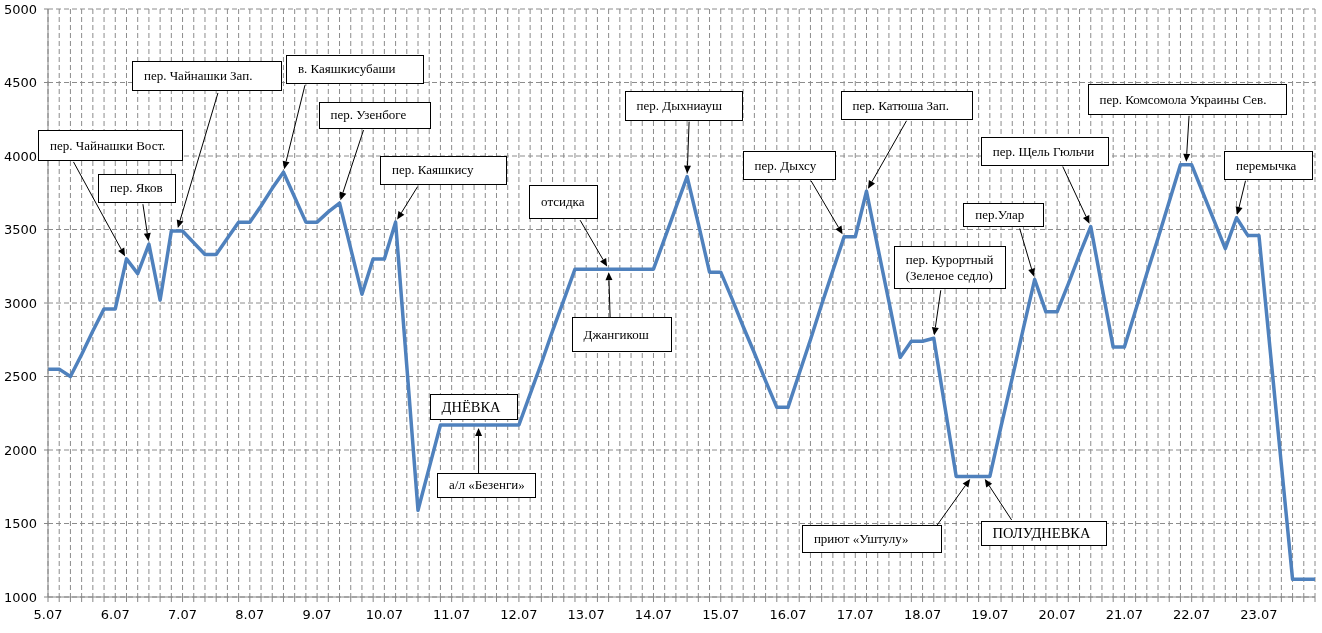 This screenshot has height=633, width=1322. What do you see at coordinates (1266, 165) in the screenshot?
I see `annotation: перемычка` at bounding box center [1266, 165].